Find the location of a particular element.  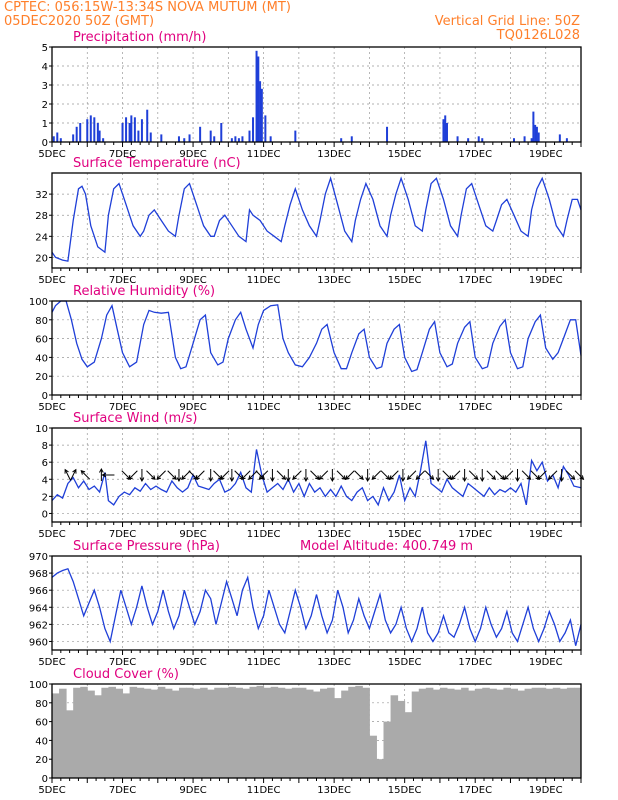

rh-title: Relative Humidity (%) is located at coordinates (144, 291).